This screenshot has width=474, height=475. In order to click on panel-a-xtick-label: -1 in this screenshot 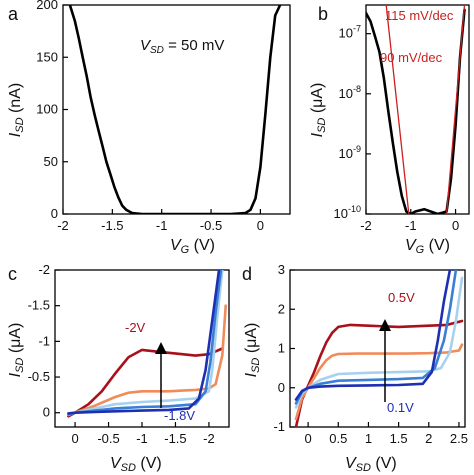, I will do `click(162, 225)`.